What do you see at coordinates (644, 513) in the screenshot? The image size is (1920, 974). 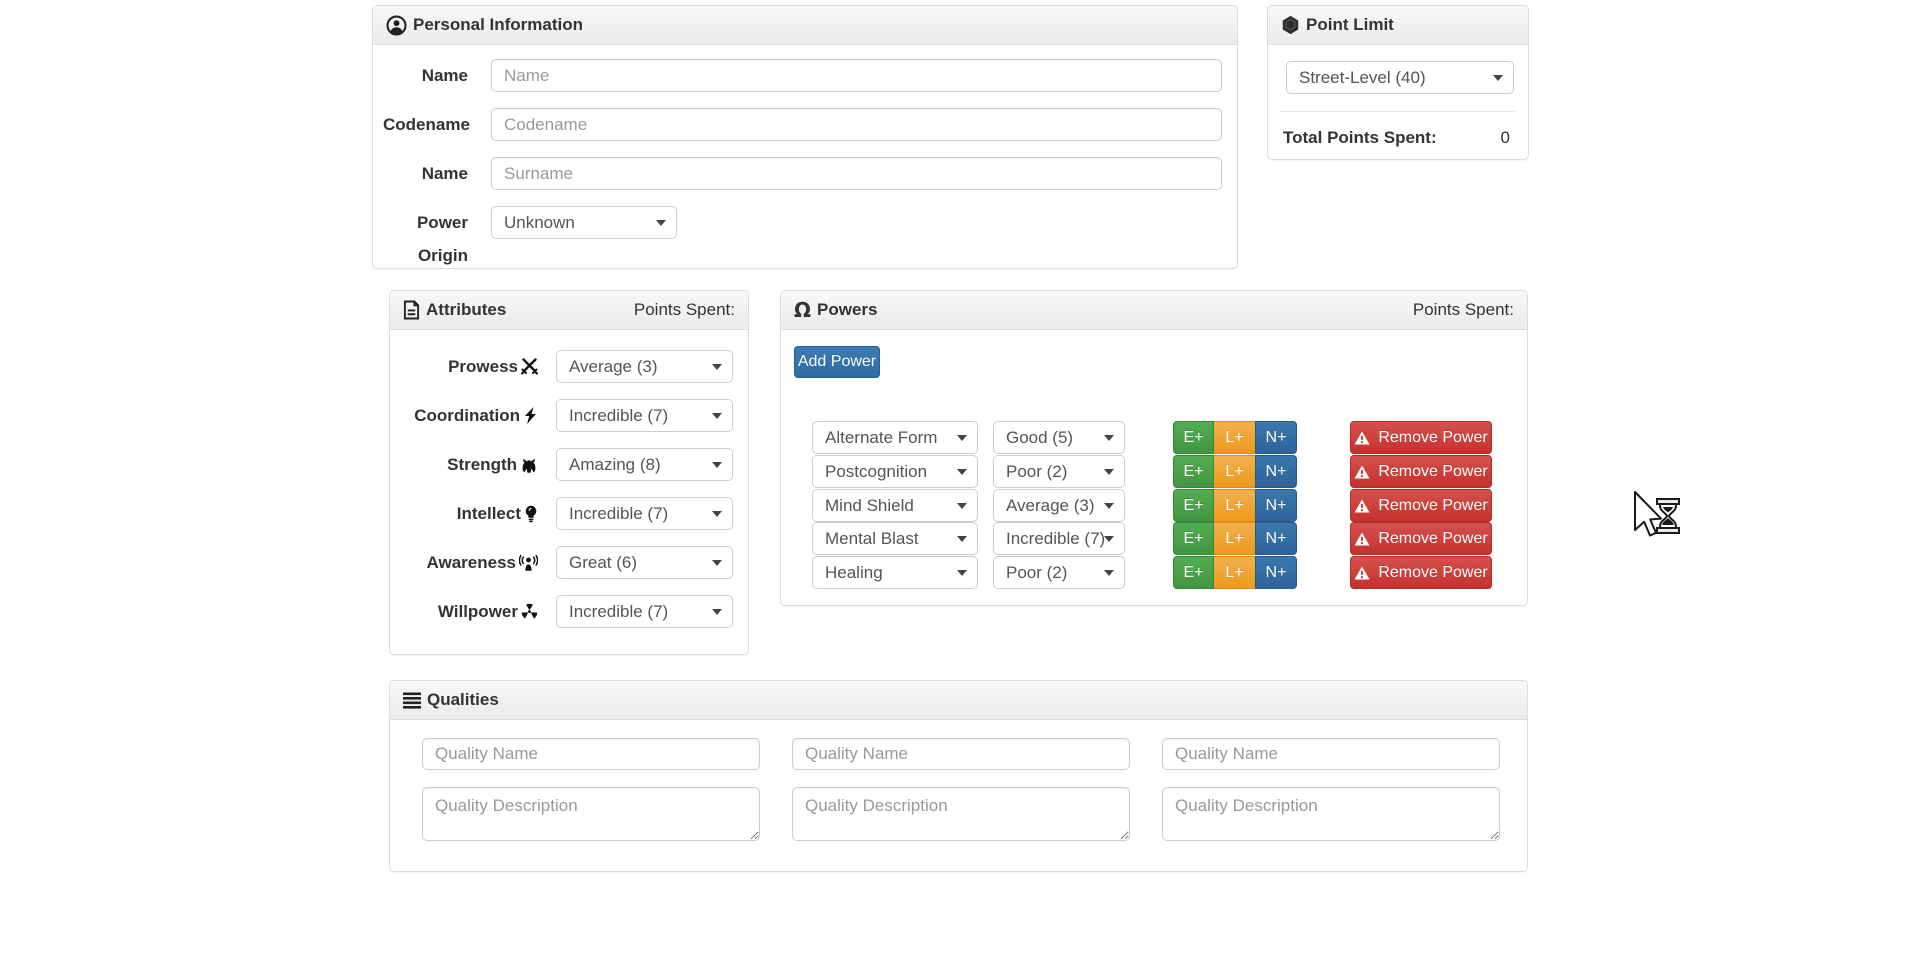 I see `intellect-select: Incredible (7)` at bounding box center [644, 513].